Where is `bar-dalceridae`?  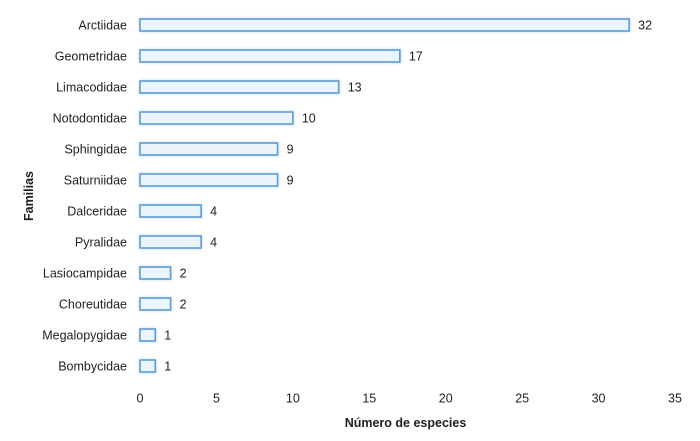 bar-dalceridae is located at coordinates (170, 211).